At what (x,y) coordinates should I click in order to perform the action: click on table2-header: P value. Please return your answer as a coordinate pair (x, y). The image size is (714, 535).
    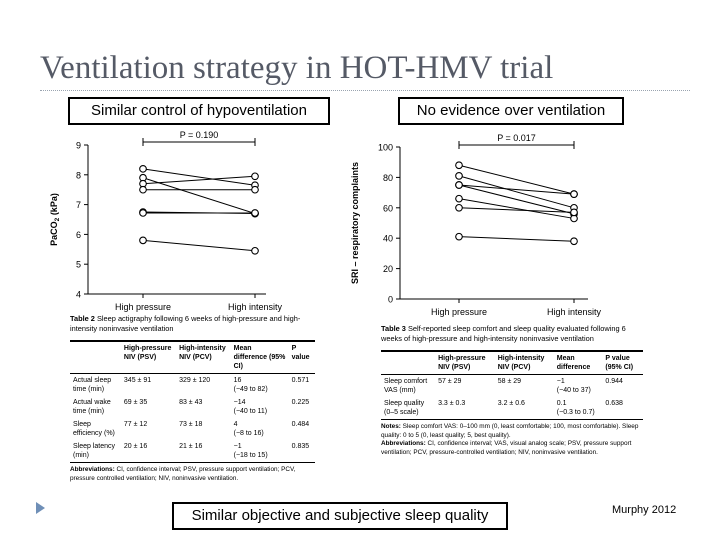
    Looking at the image, I should click on (300, 353).